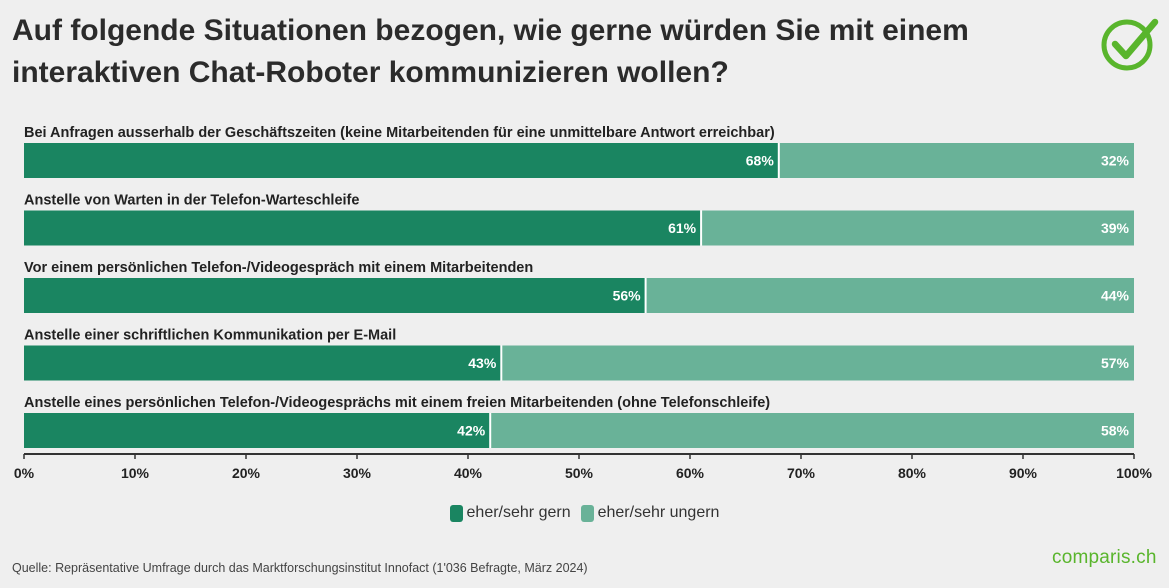  Describe the element at coordinates (912, 473) in the screenshot. I see `x-tick-label: 80%` at that location.